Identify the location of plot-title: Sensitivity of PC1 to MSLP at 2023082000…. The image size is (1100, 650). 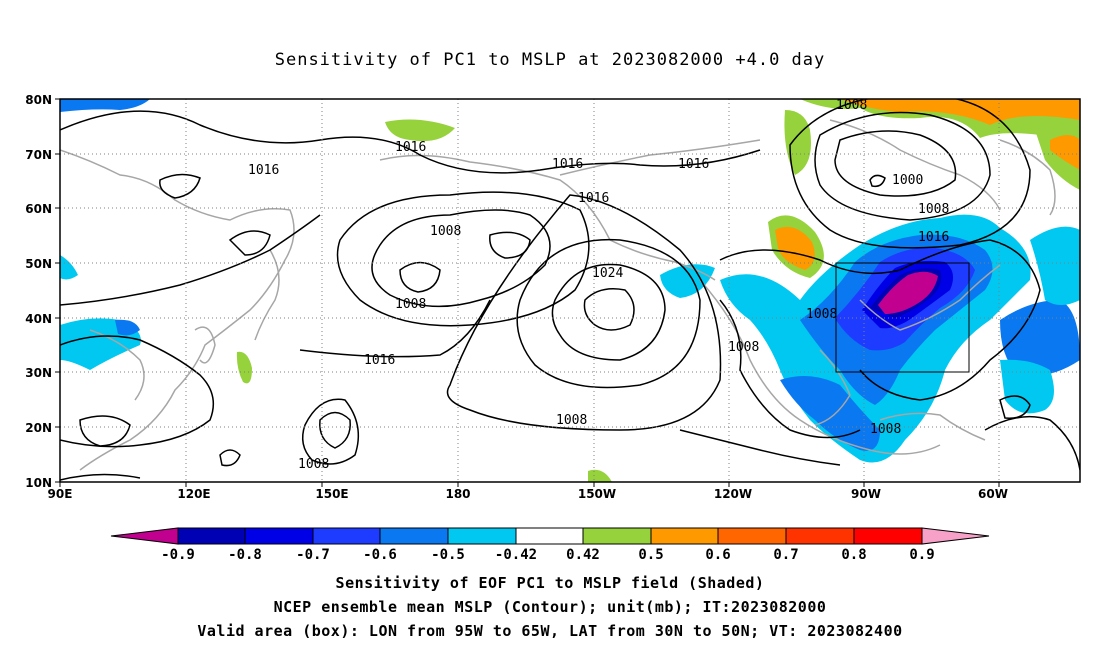
(550, 60).